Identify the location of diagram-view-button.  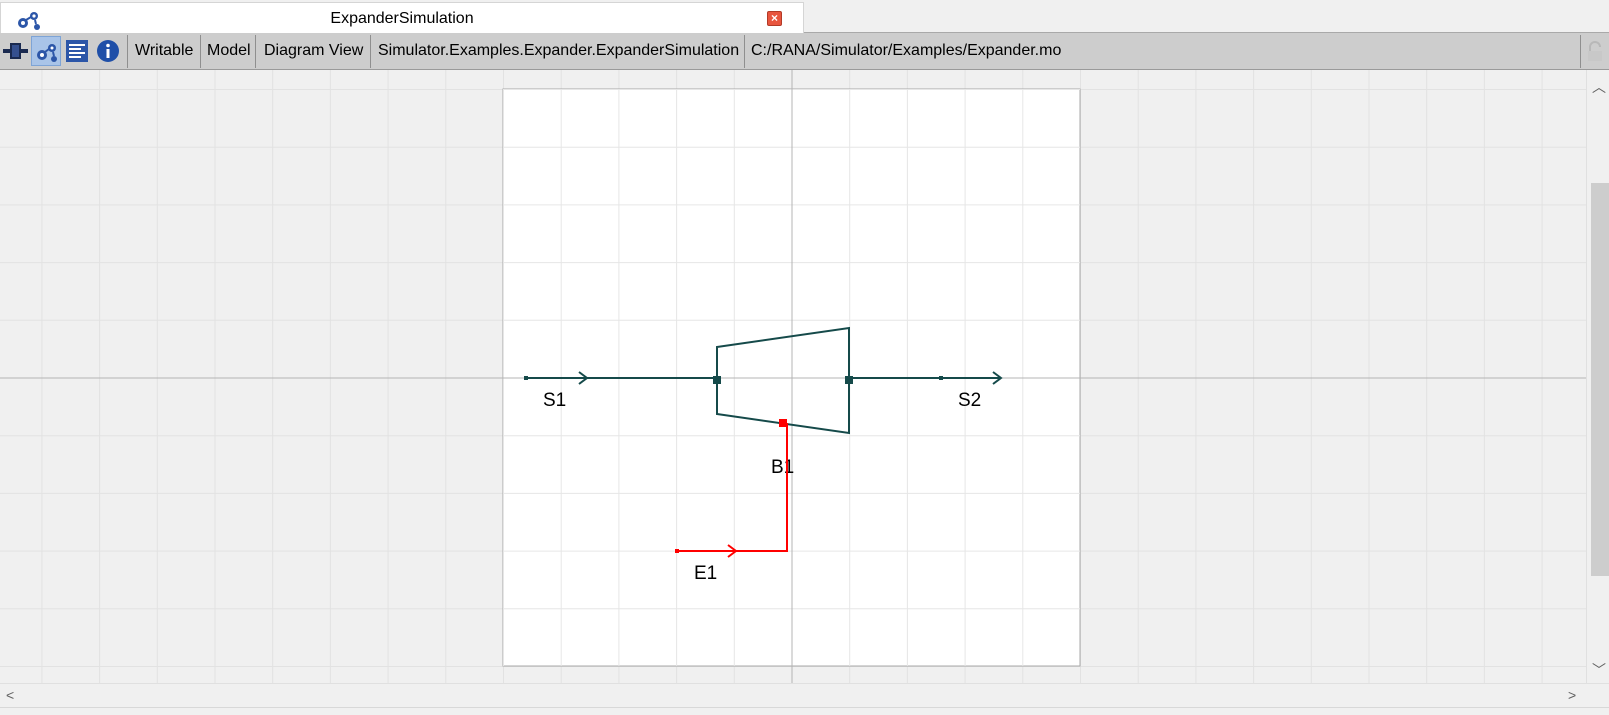
(46, 51).